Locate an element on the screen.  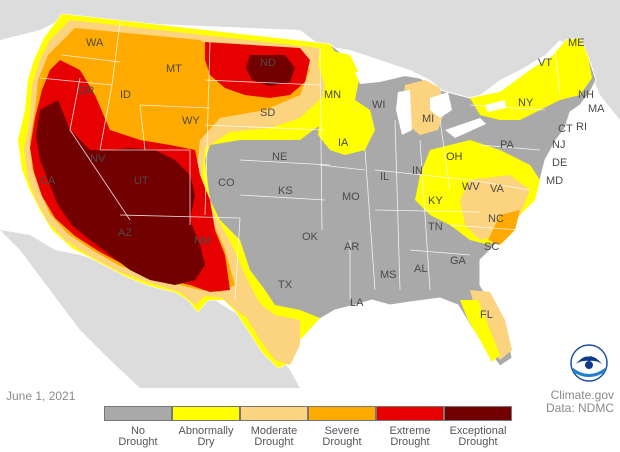
noaa-logo: NOAA is located at coordinates (589, 363).